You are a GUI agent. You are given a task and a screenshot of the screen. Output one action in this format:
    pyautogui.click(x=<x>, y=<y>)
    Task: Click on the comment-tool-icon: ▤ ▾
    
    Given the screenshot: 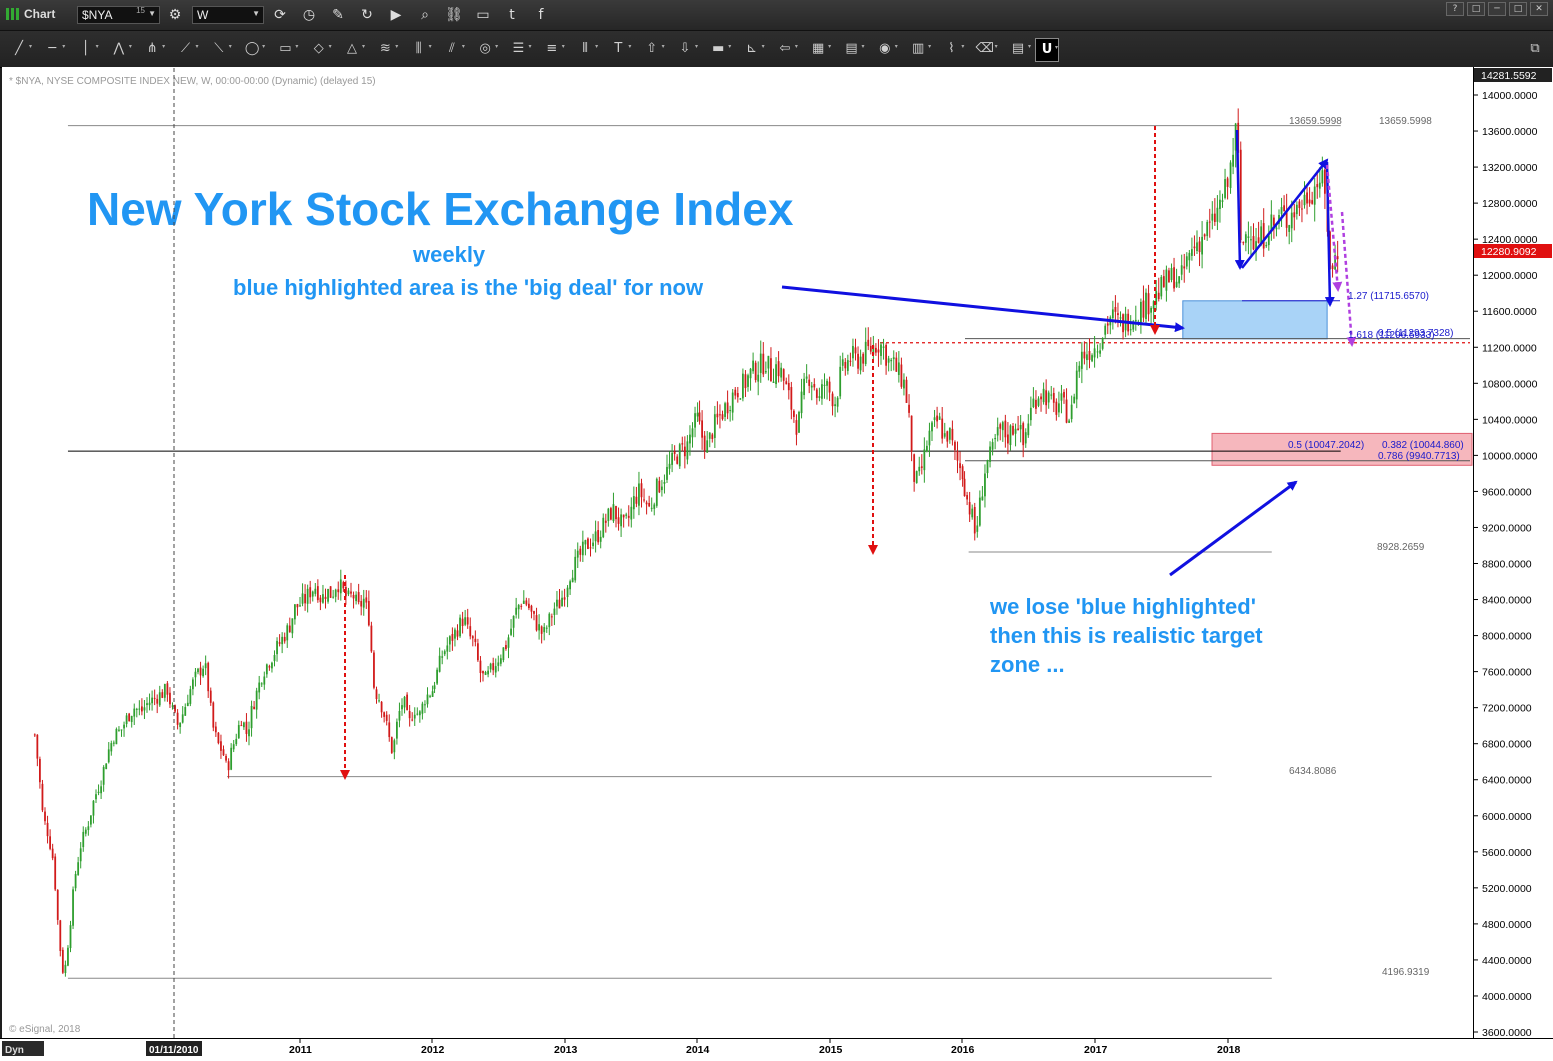 What is the action you would take?
    pyautogui.click(x=1021, y=48)
    